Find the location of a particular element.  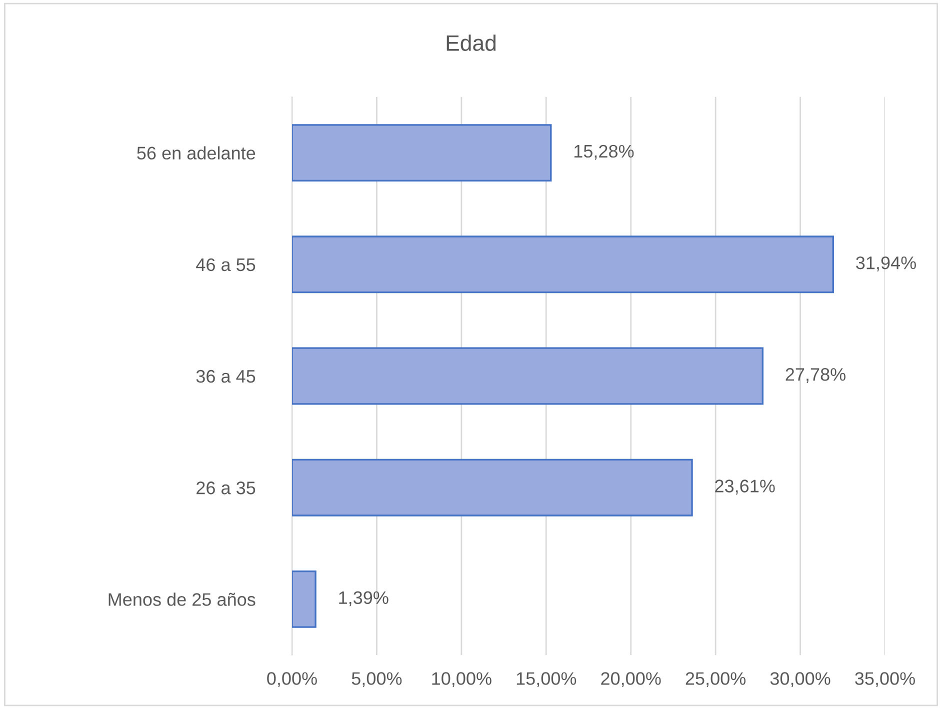

data-label: 1,39% is located at coordinates (363, 598).